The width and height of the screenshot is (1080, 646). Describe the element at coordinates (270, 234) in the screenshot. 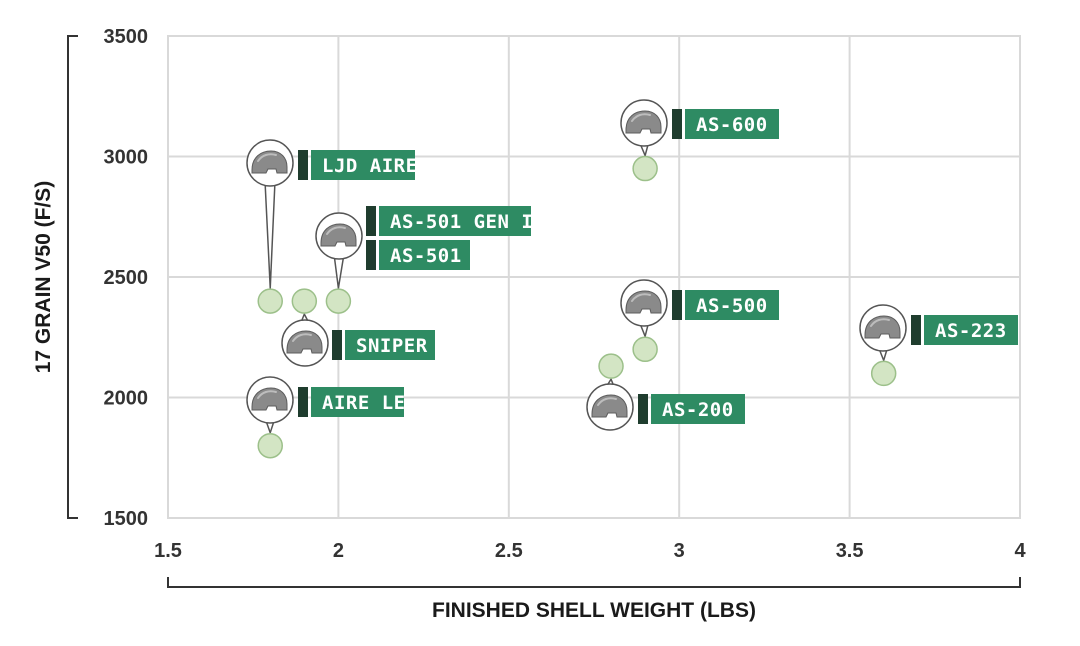

I see `callout-pointer` at that location.